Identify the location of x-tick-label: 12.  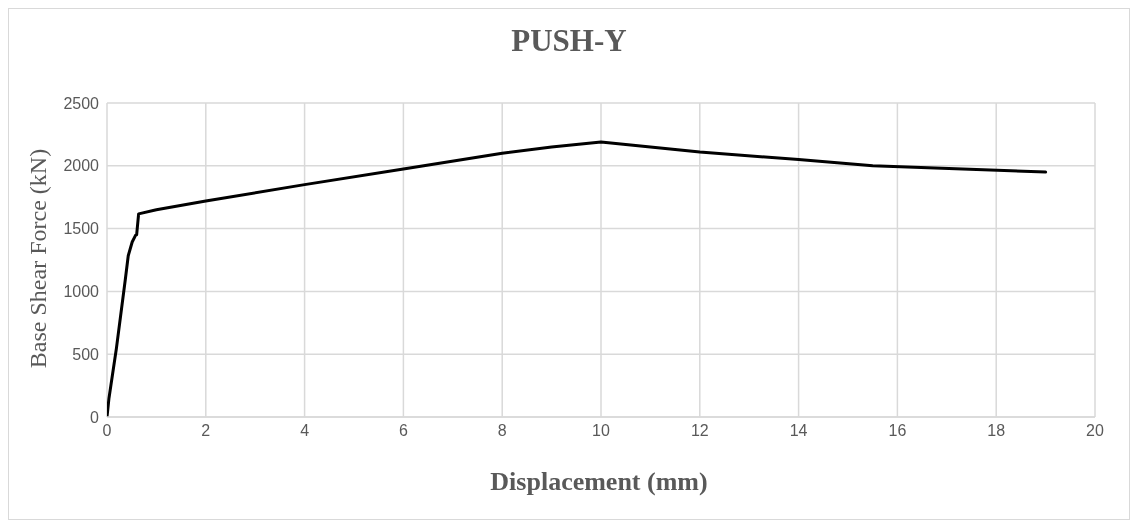
(699, 431).